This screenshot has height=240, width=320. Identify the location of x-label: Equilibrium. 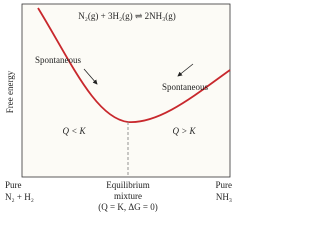
(128, 185).